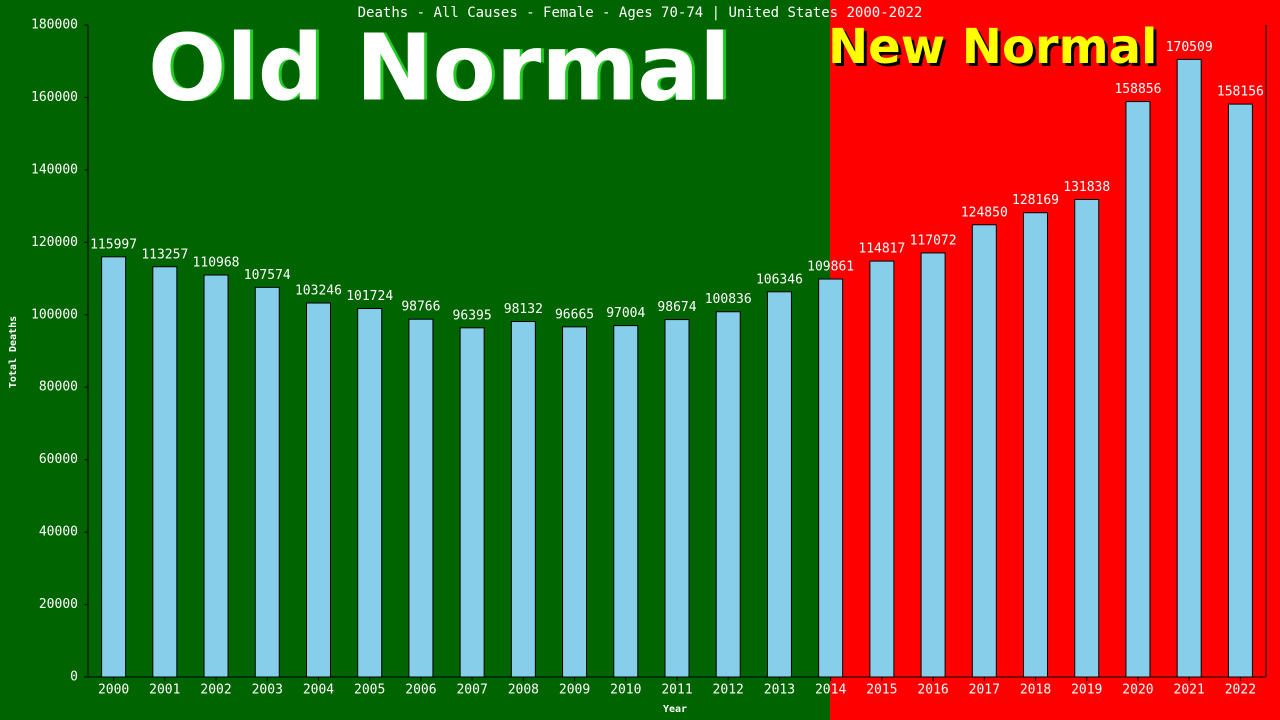  I want to click on x-tick-label: 2012, so click(728, 690).